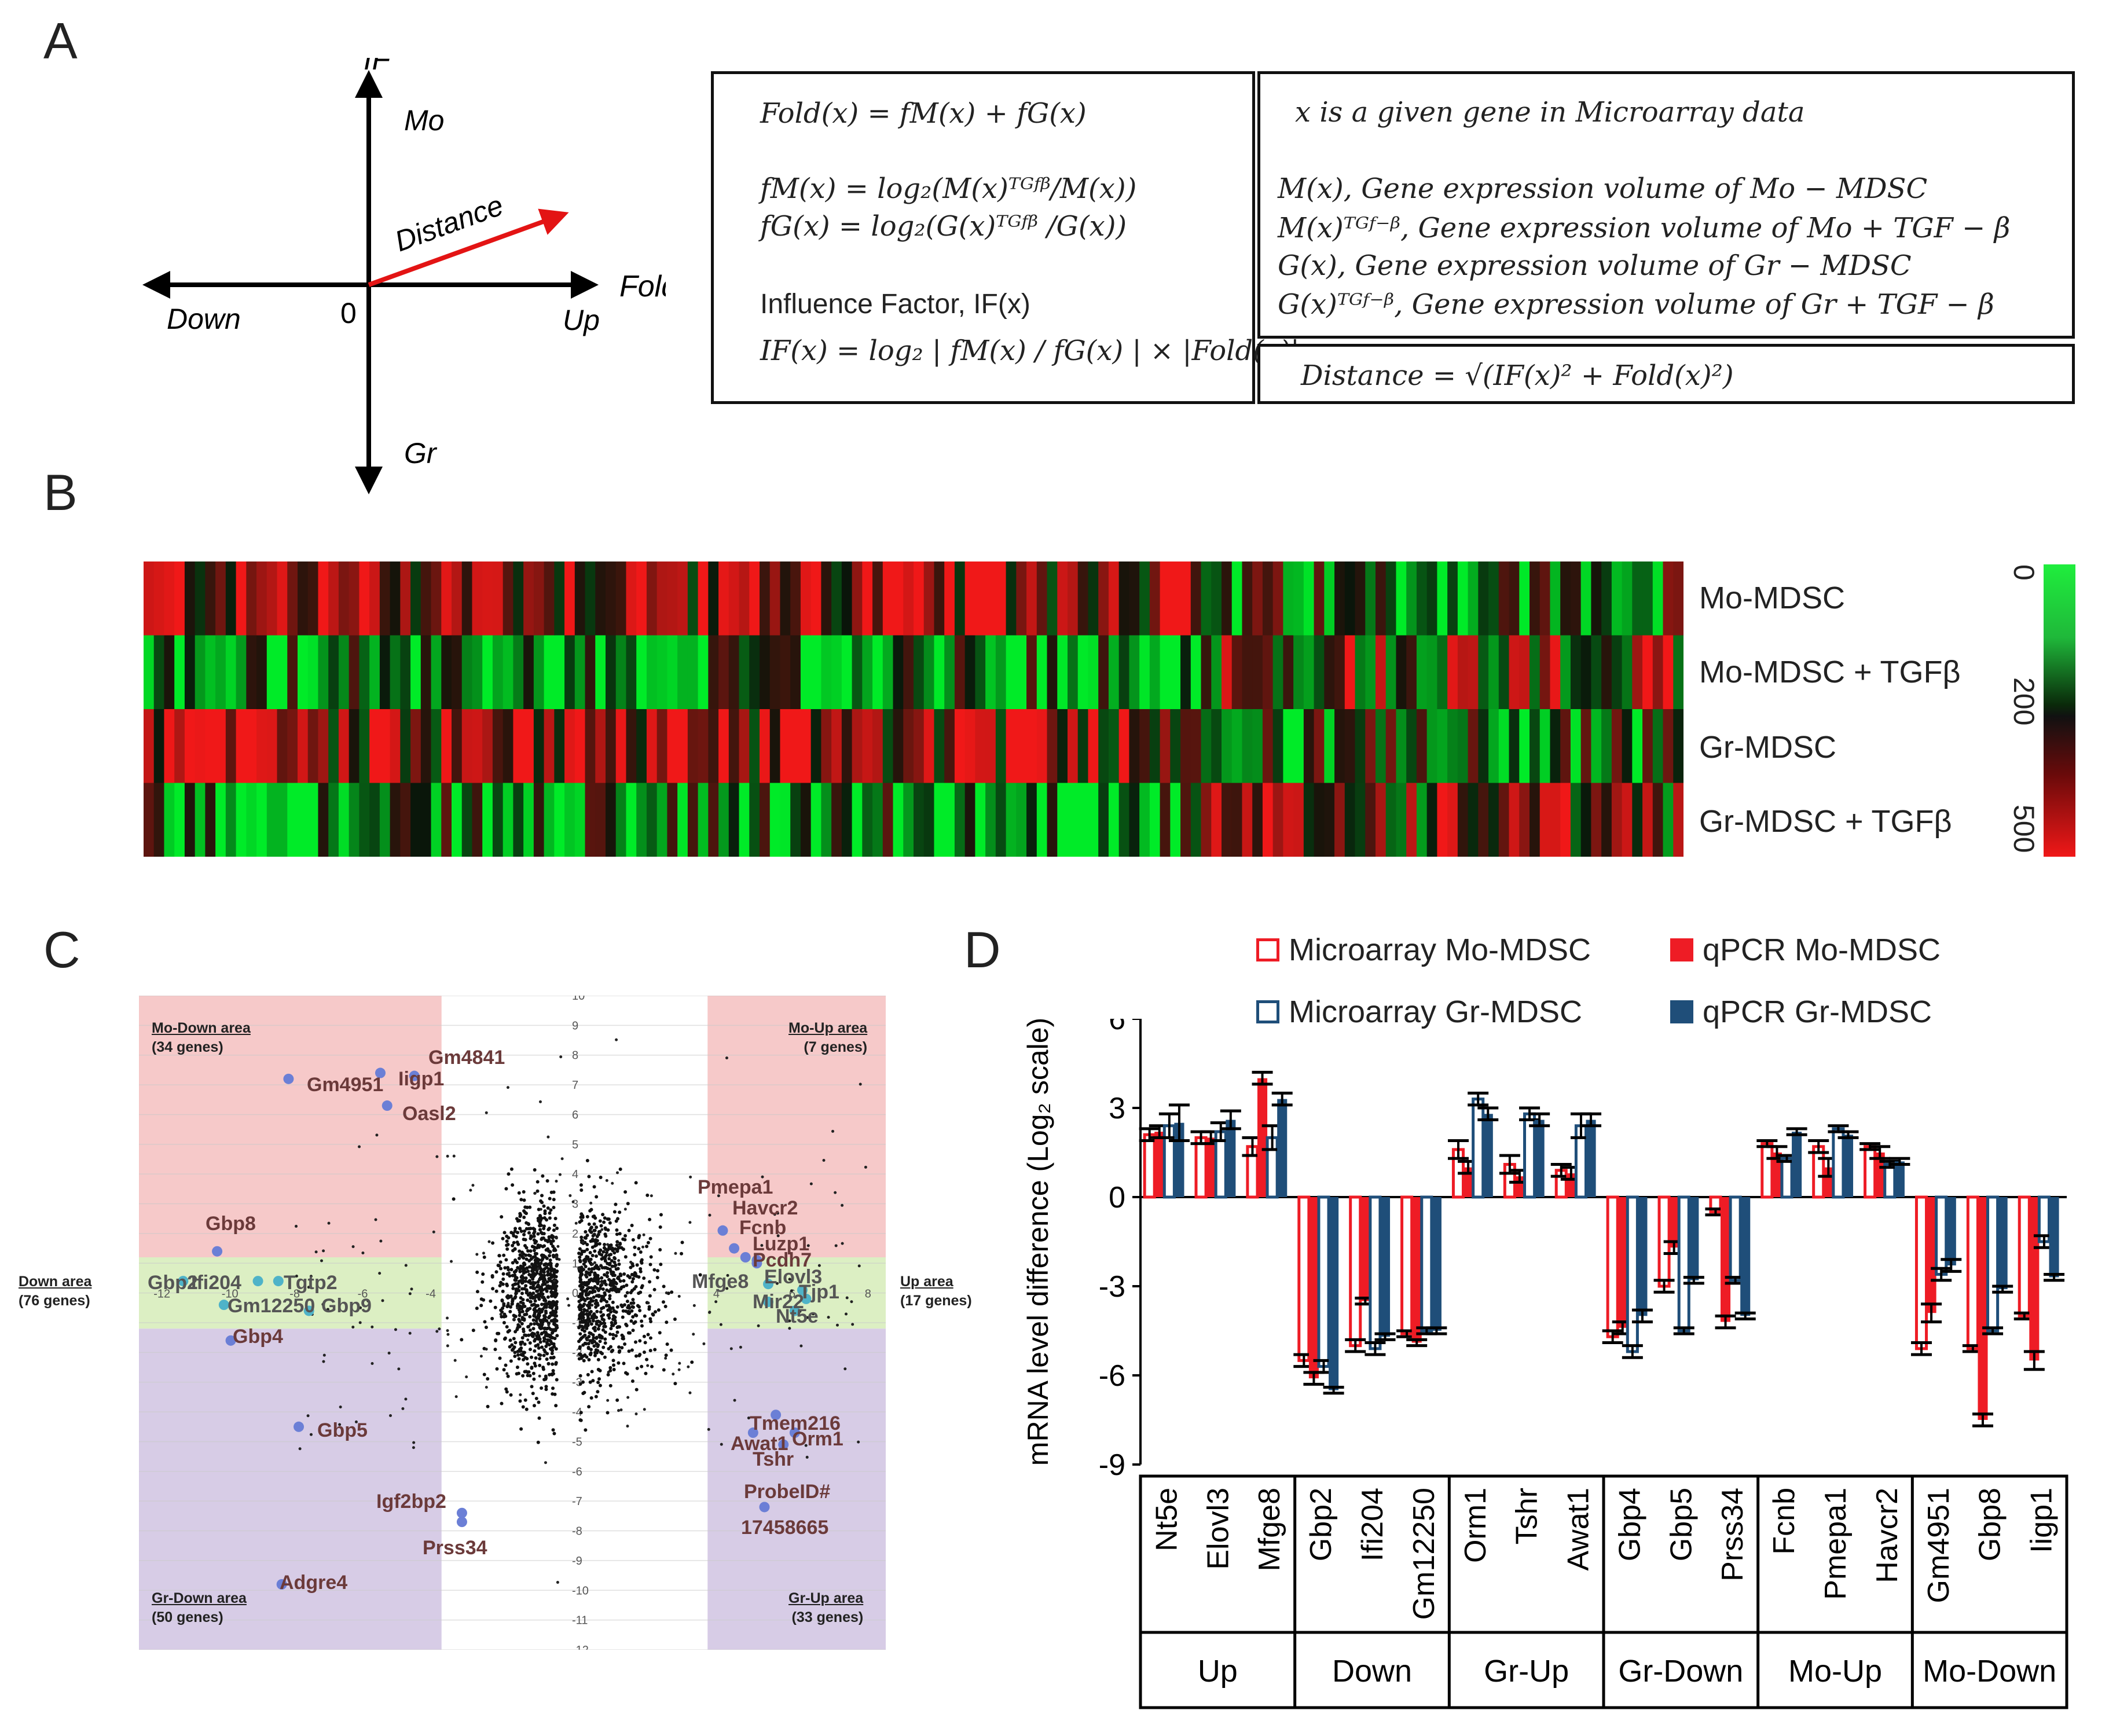 The width and height of the screenshot is (2120, 1736). Describe the element at coordinates (716, 1294) in the screenshot. I see `x-tick-label: 4` at that location.